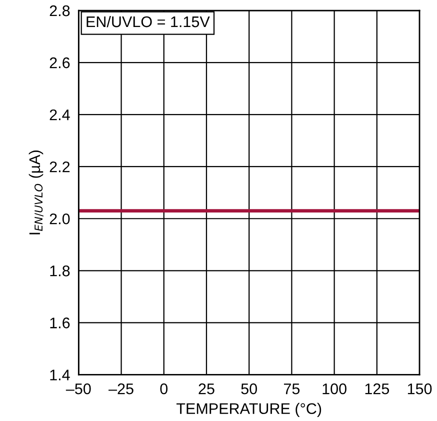 The width and height of the screenshot is (437, 421). Describe the element at coordinates (249, 388) in the screenshot. I see `x-tick-label: 50` at that location.